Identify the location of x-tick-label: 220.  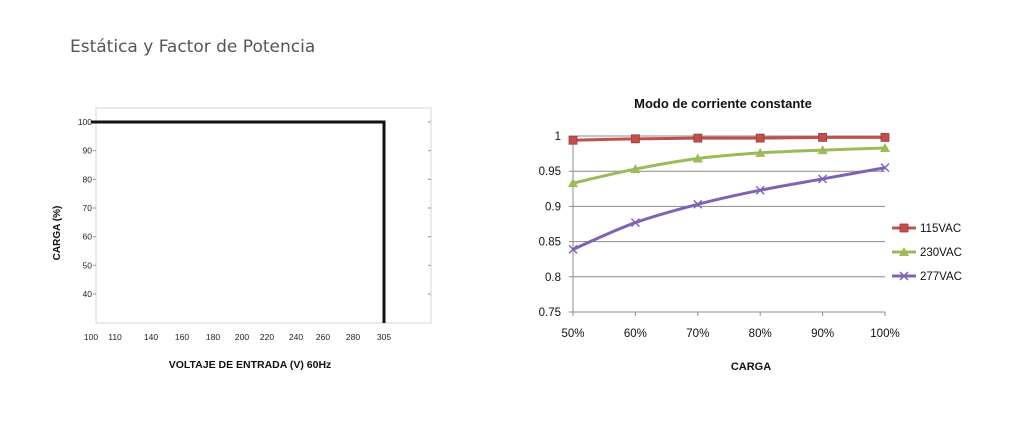
(267, 337).